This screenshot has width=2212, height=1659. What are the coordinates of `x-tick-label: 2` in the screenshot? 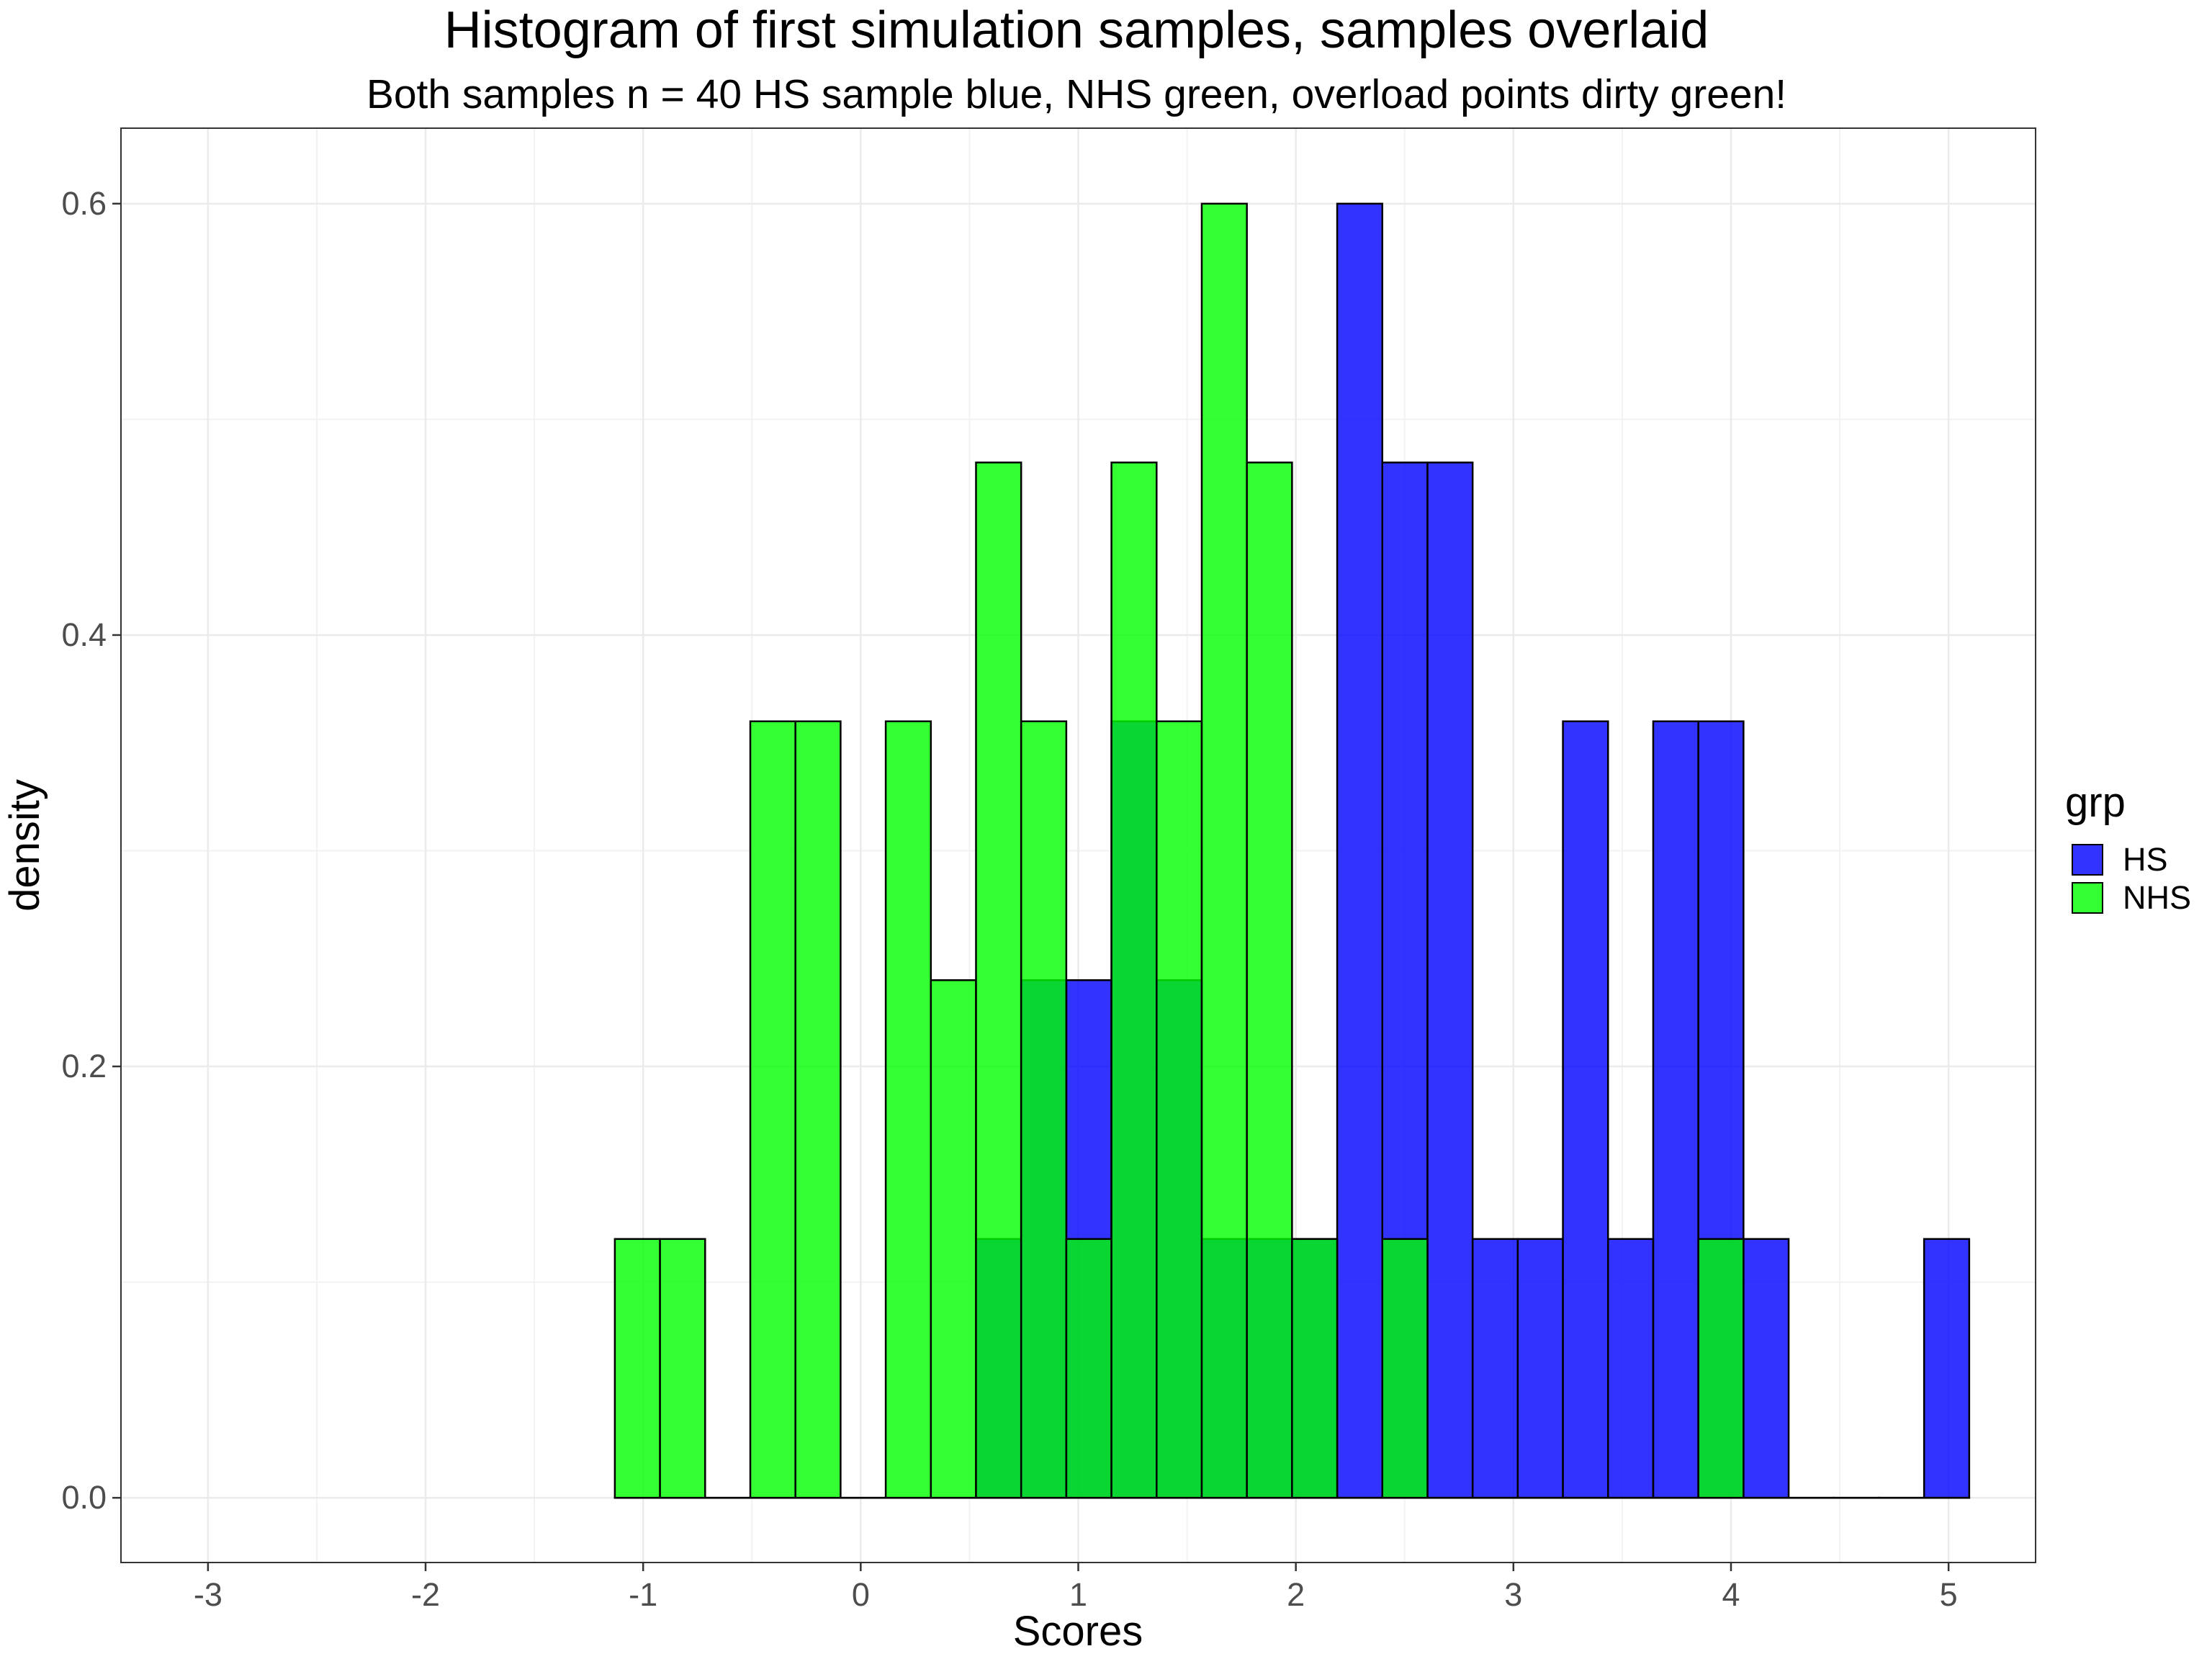 It's located at (1296, 1595).